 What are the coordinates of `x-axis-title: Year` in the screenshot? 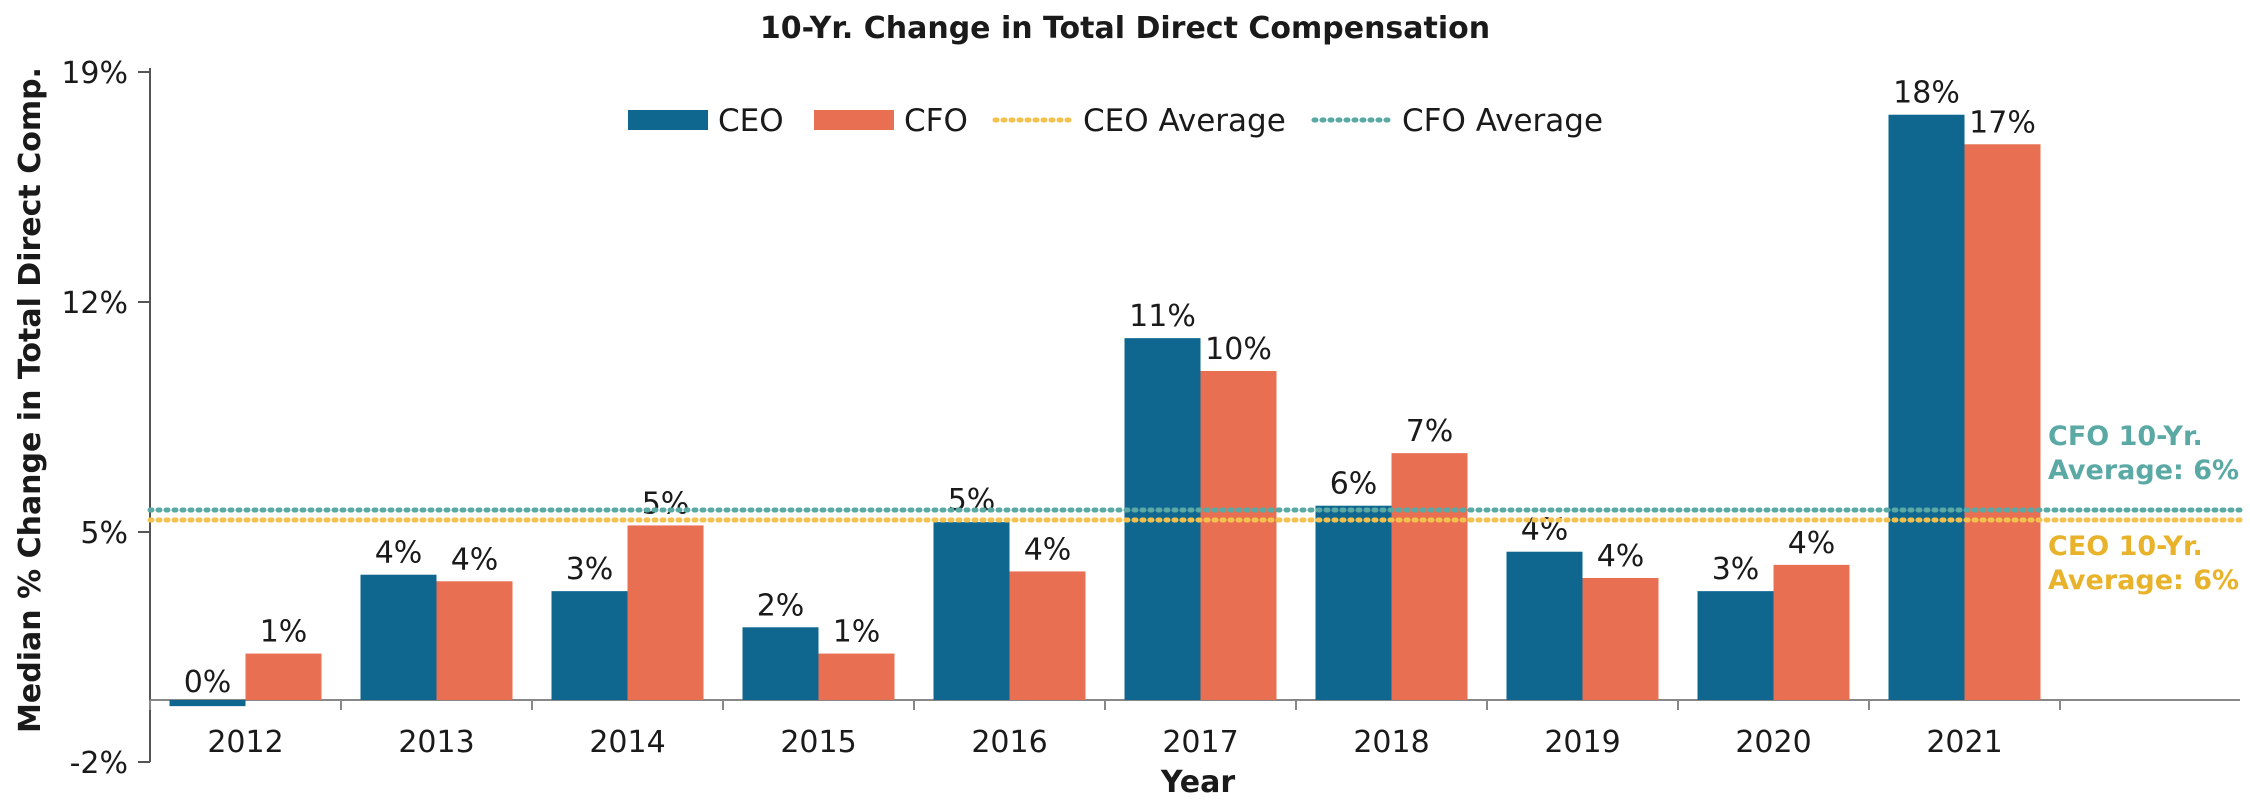 It's located at (1198, 782).